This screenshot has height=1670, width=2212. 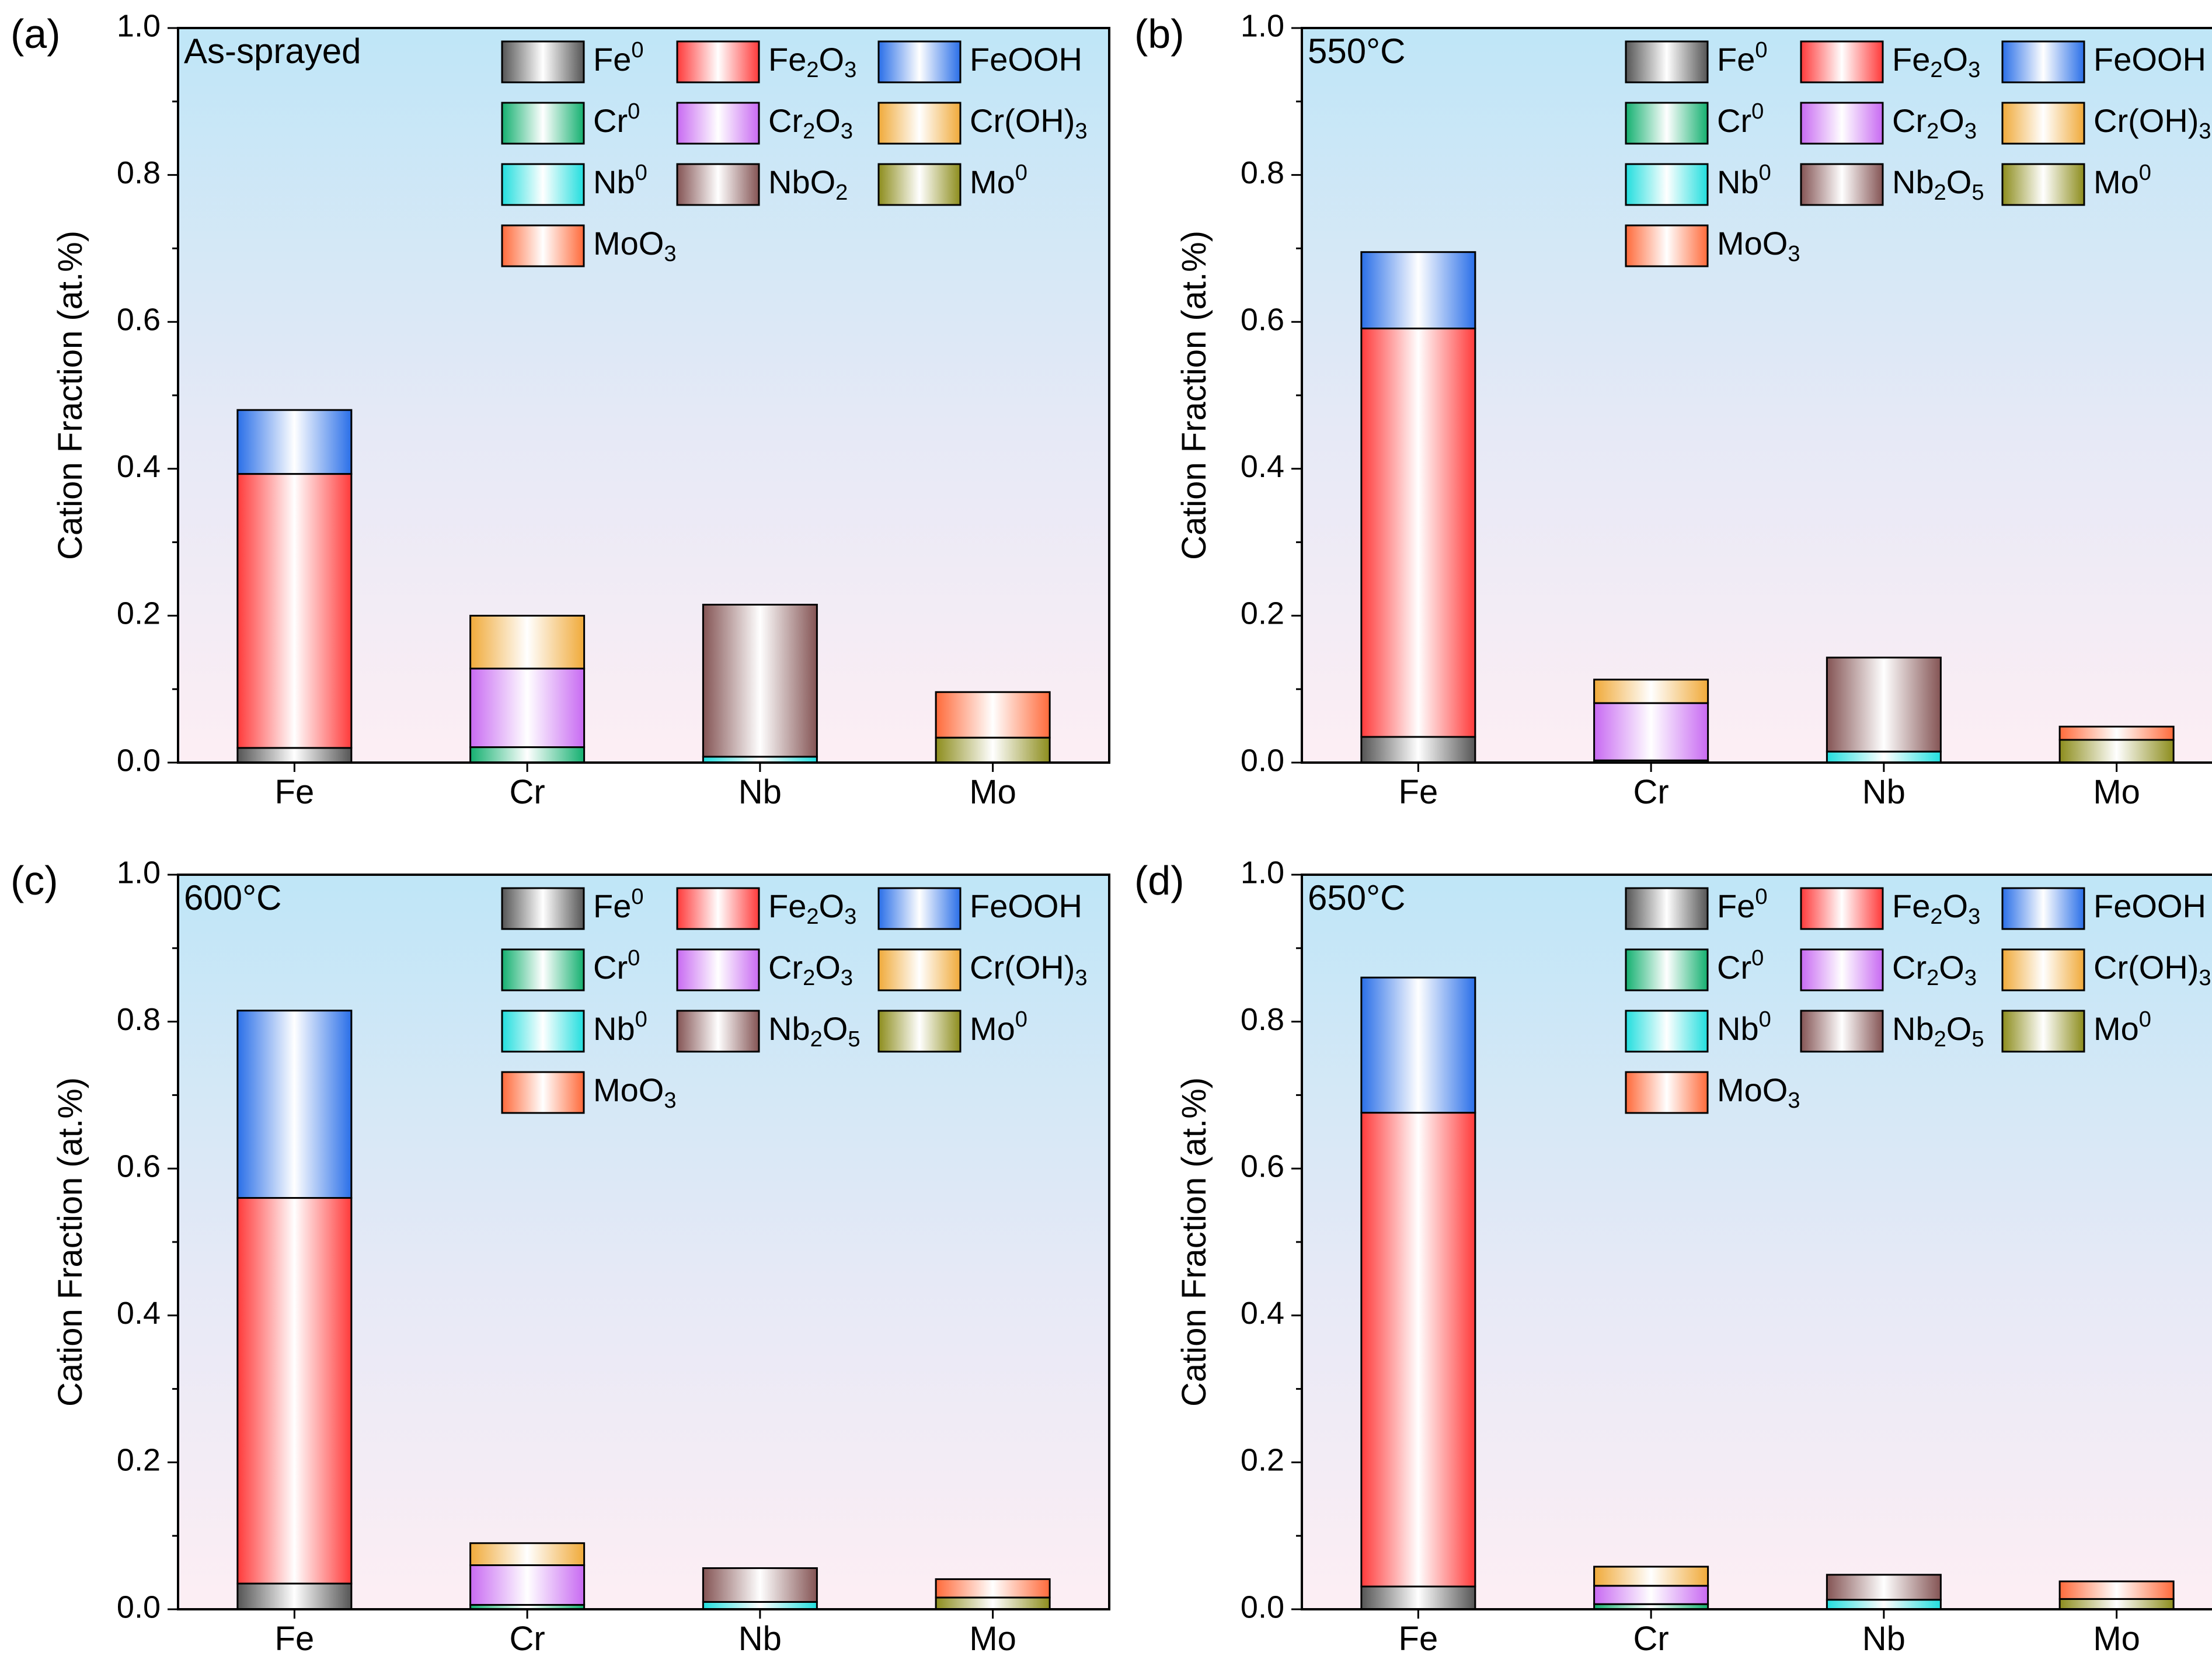 What do you see at coordinates (1356, 52) in the screenshot?
I see `panel-title: 550°C` at bounding box center [1356, 52].